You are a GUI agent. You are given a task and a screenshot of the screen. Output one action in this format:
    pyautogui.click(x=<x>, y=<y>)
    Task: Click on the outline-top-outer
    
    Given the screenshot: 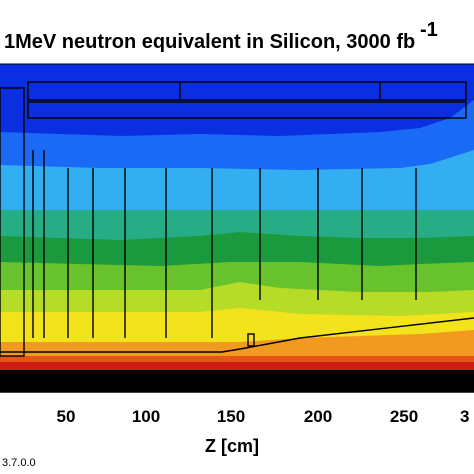 What is the action you would take?
    pyautogui.click(x=247, y=91)
    